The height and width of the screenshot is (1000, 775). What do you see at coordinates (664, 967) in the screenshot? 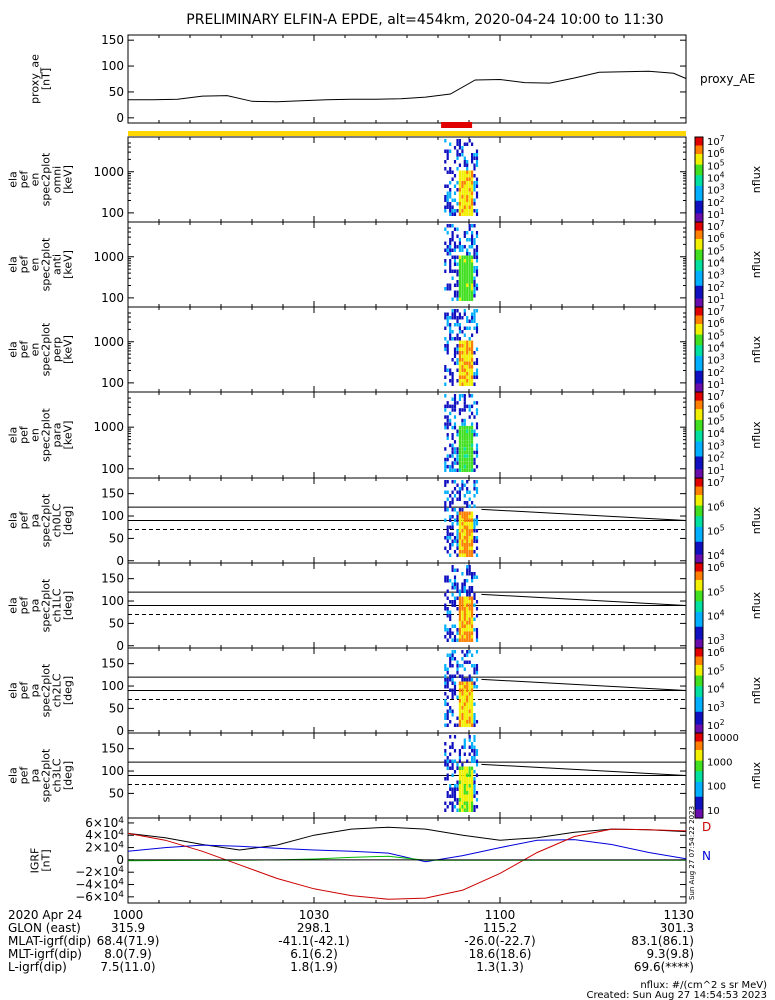
I see `footer-value: 69.6(****)` at bounding box center [664, 967].